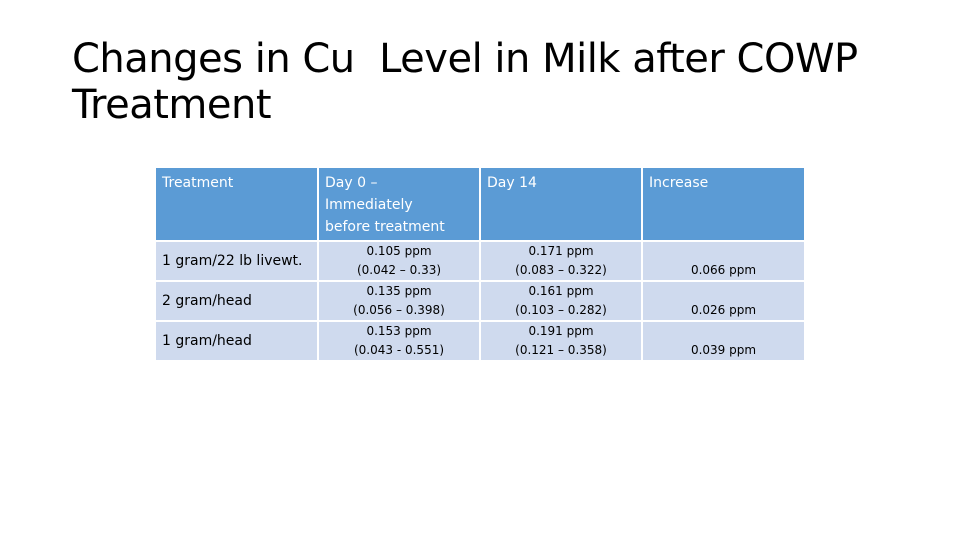  I want to click on title-line-2: Treatment, so click(172, 105).